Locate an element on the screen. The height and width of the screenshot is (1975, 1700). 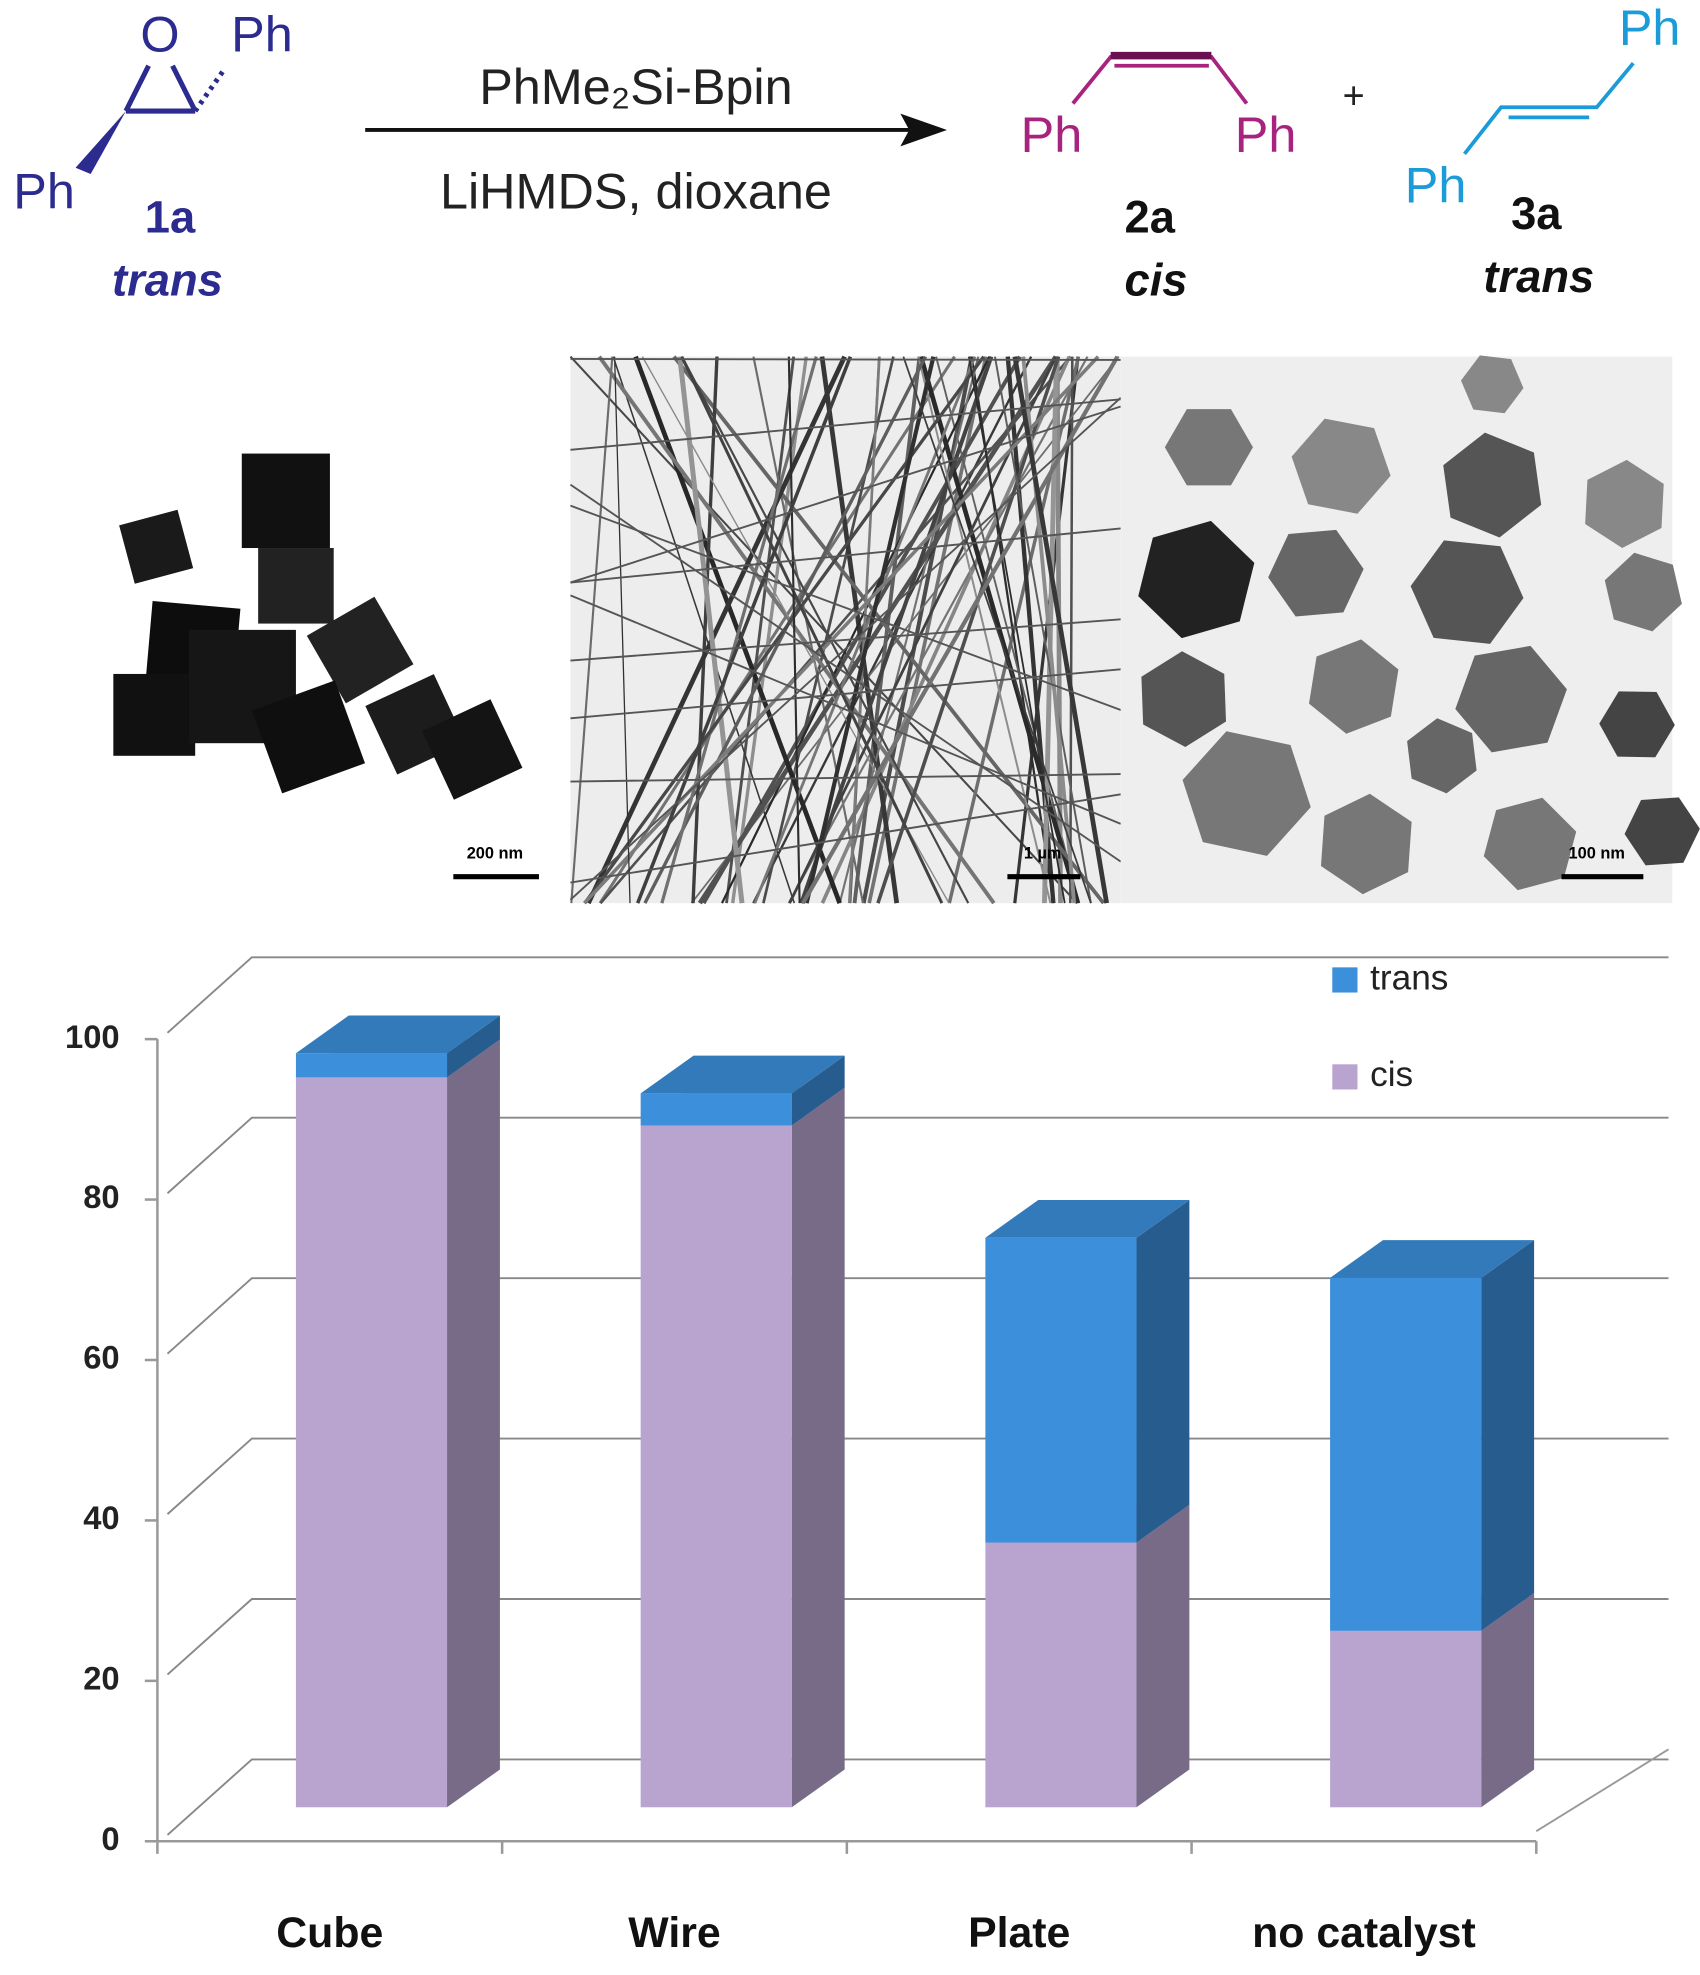
plus-sign: + is located at coordinates (1354, 96).